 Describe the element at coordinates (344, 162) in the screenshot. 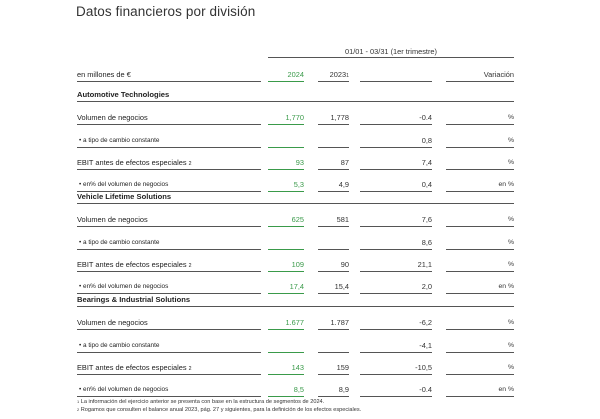

I see `value-2023: 87` at that location.